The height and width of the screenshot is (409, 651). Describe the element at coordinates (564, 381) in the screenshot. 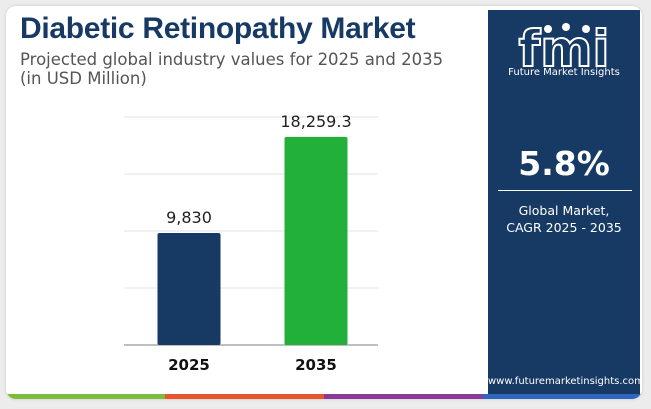

I see `website-link: www.futuremarketinsights.com` at that location.